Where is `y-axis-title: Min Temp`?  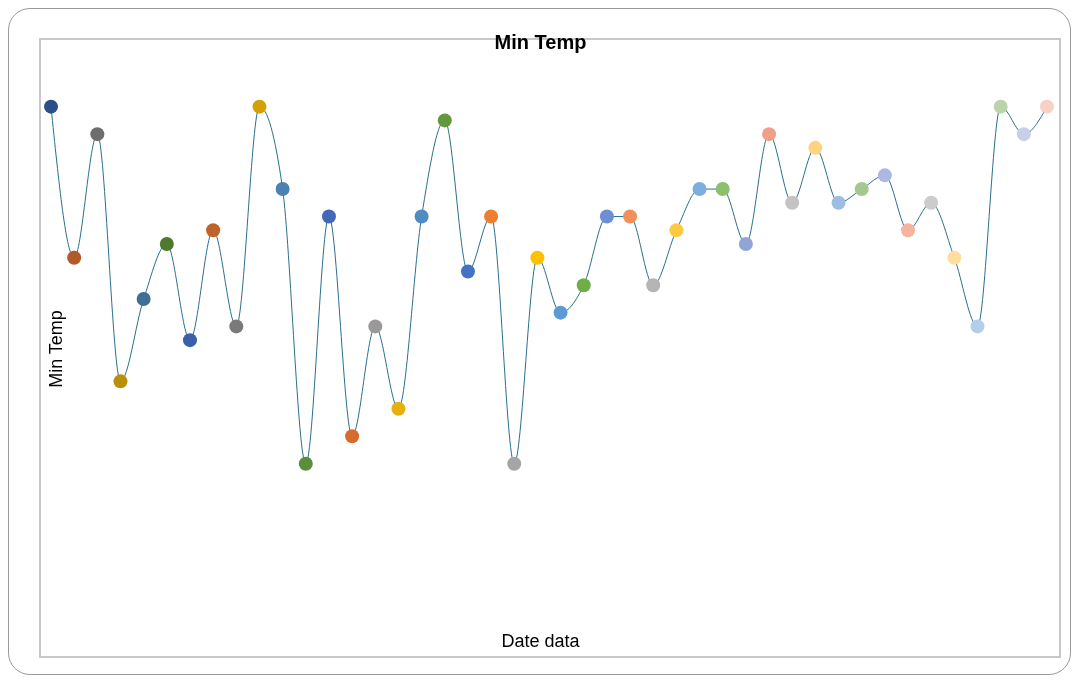
y-axis-title: Min Temp is located at coordinates (56, 349).